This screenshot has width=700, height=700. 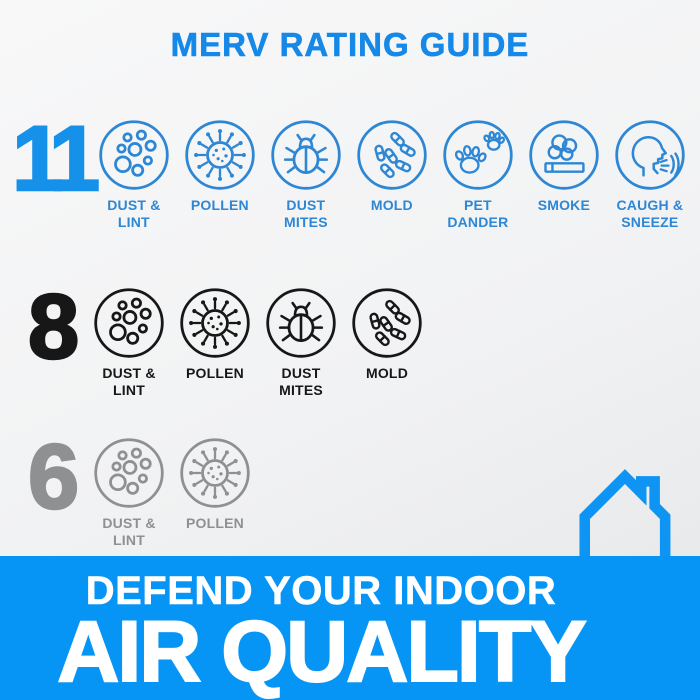 What do you see at coordinates (54, 327) in the screenshot?
I see `merv-rating-number-8: 8` at bounding box center [54, 327].